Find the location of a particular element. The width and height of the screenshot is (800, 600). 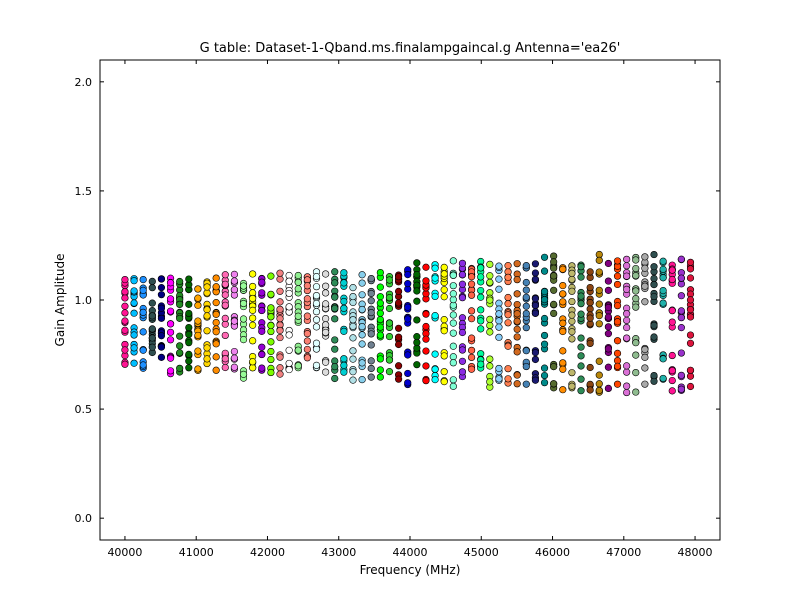

y-axis-label: Gain Amplitude is located at coordinates (60, 300).